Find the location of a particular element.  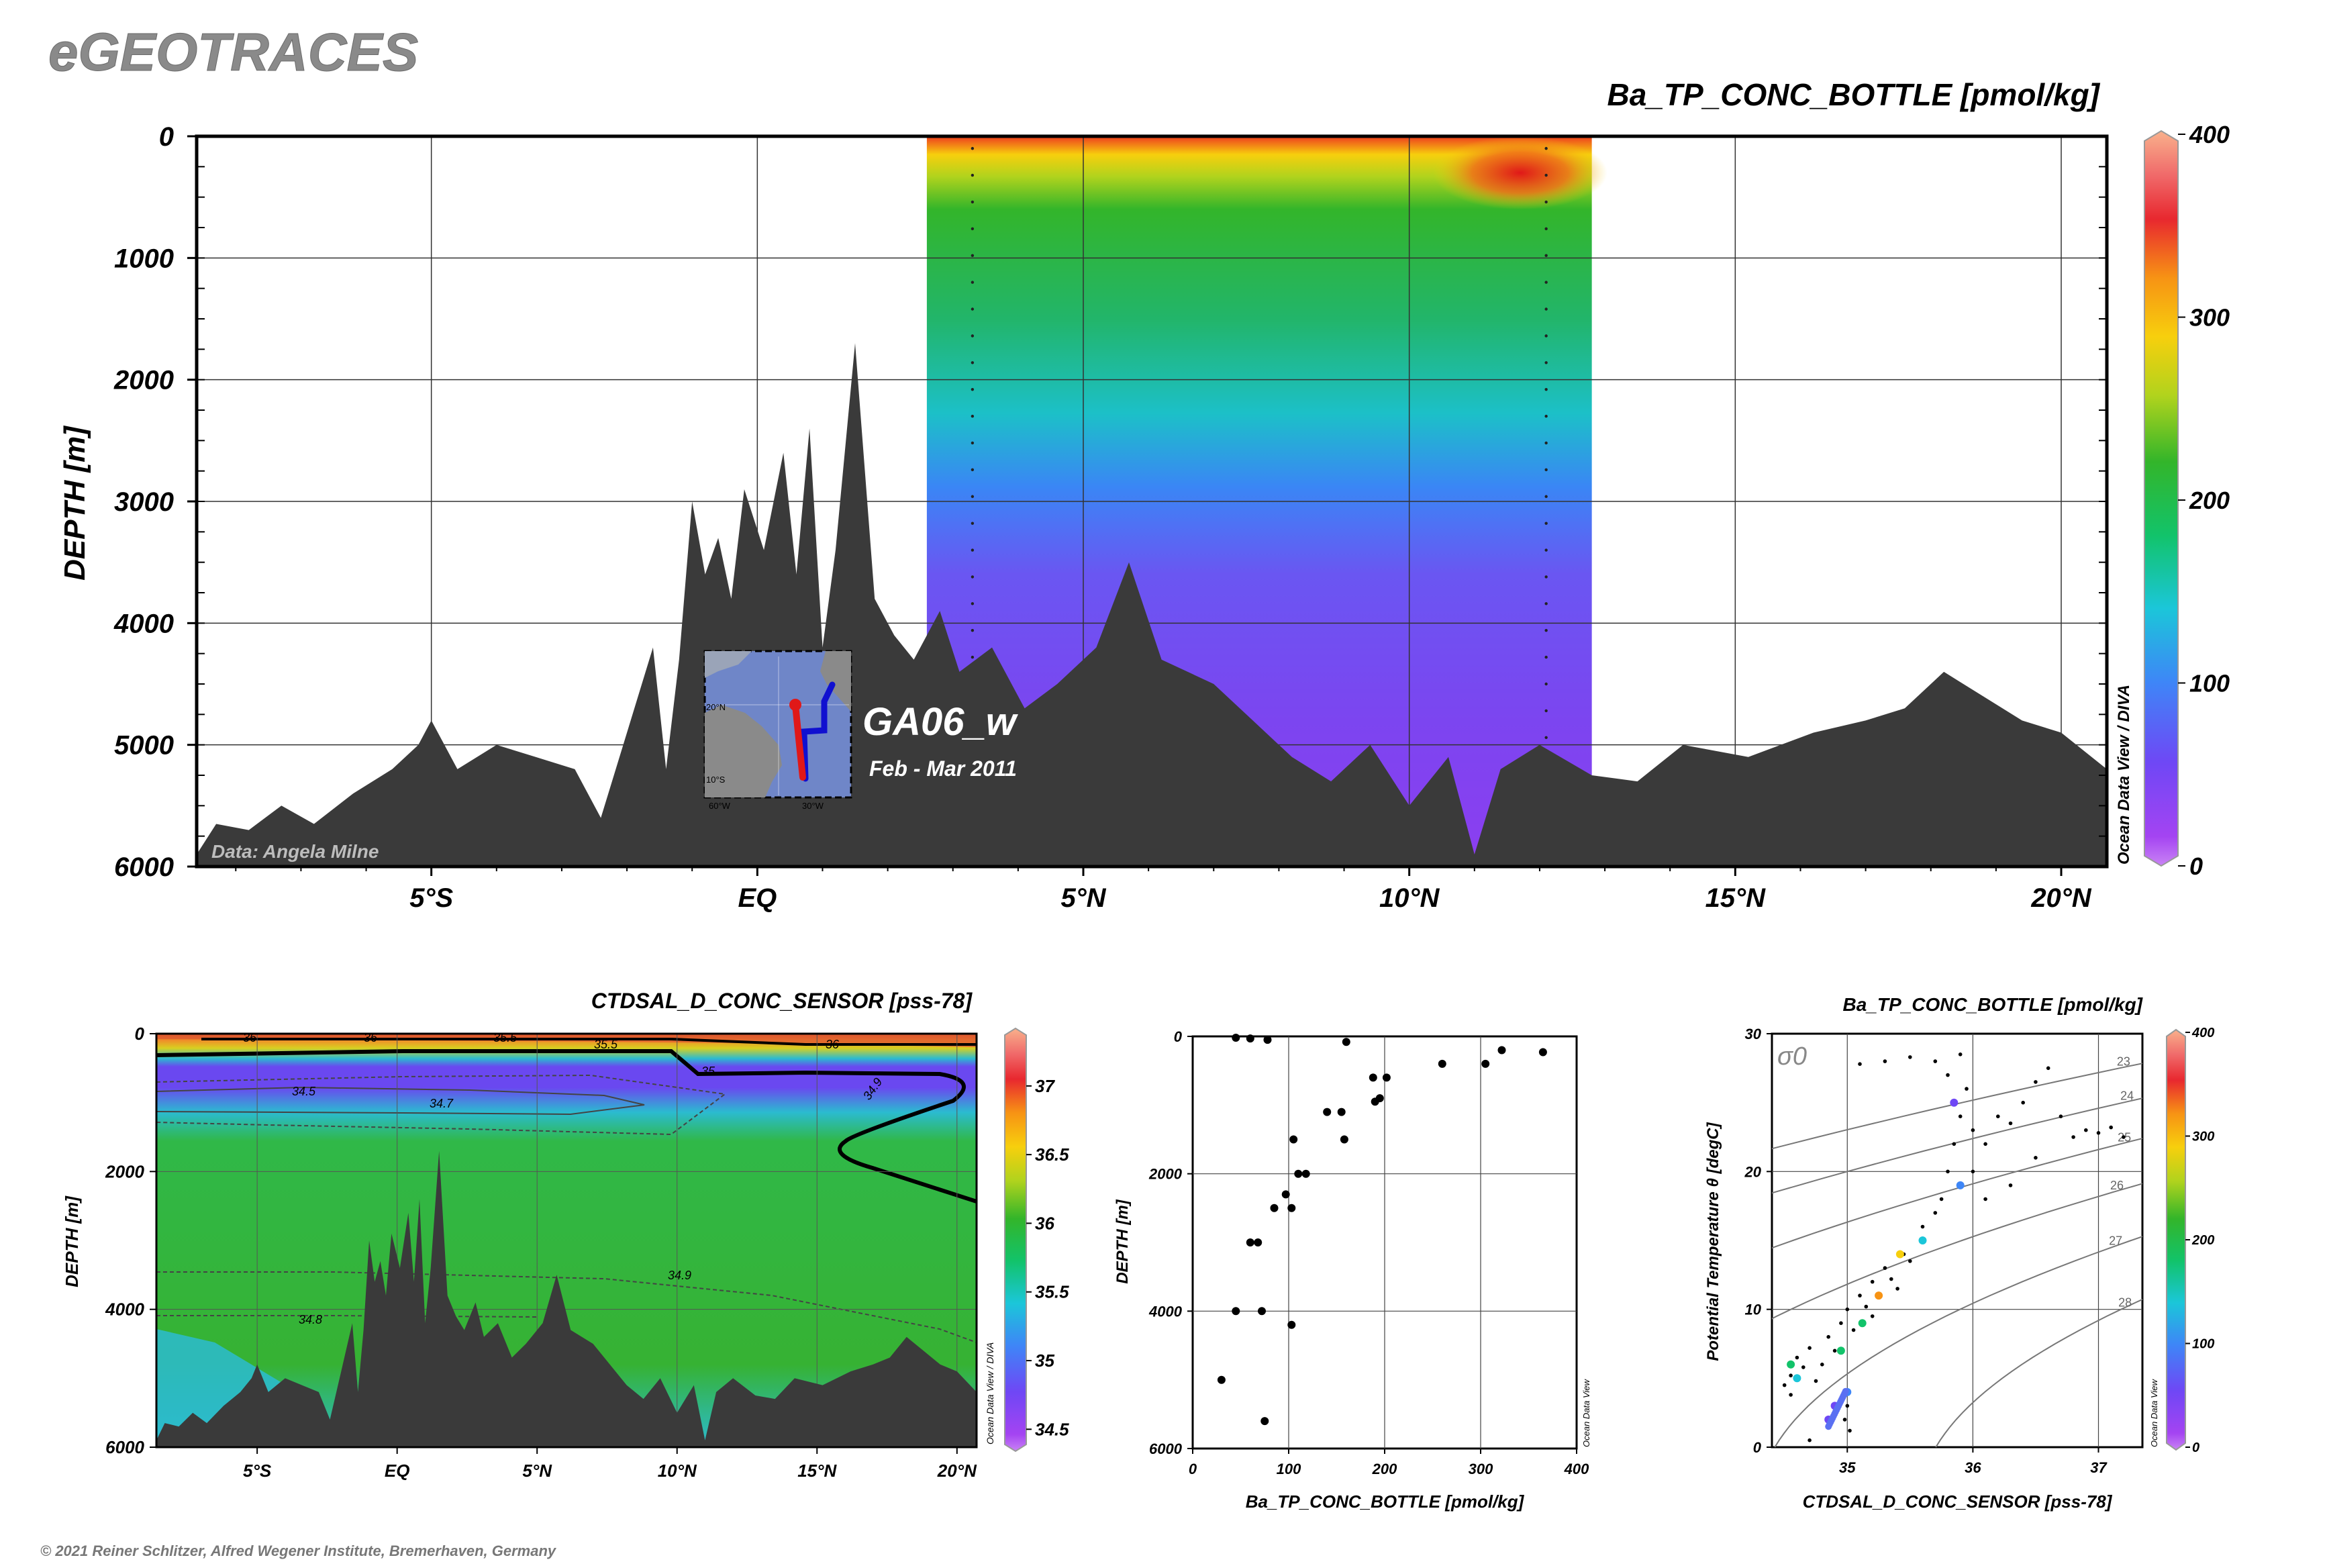

main-y-label: DEPTH [m] is located at coordinates (74, 504).